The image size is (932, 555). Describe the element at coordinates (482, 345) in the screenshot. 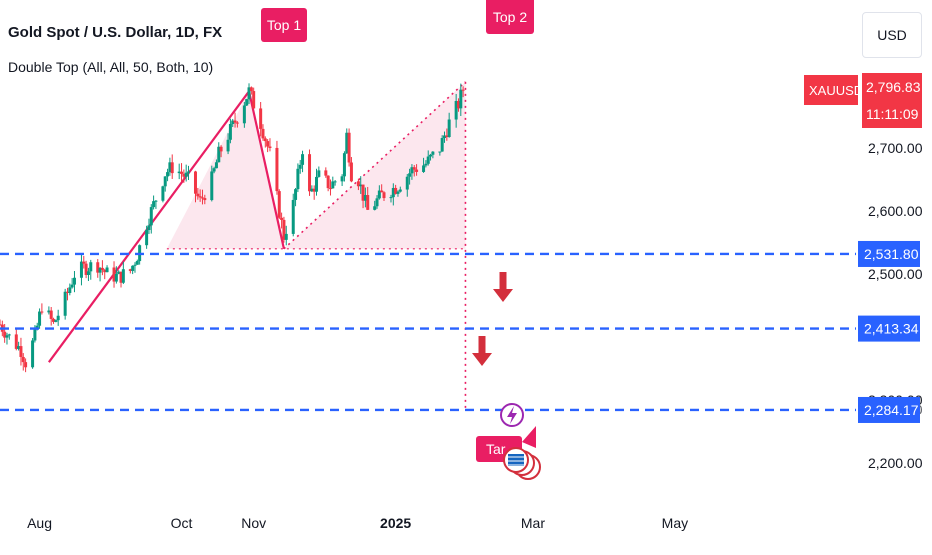

I see `arrow-shaft` at that location.